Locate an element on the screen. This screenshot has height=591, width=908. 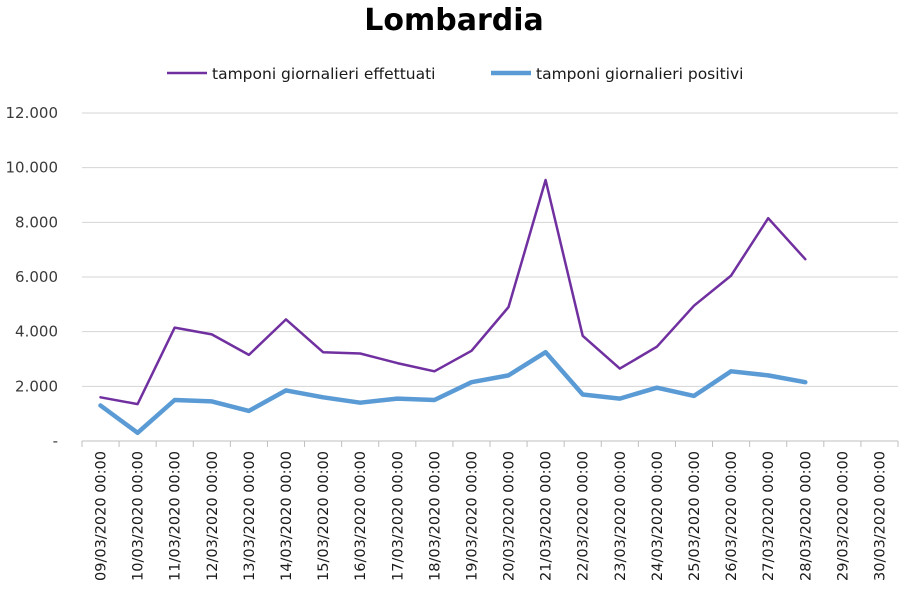
y-axis-ticks: - 2.000 4.000 6.000 8.000 10.000 12.000 is located at coordinates (32, 277).